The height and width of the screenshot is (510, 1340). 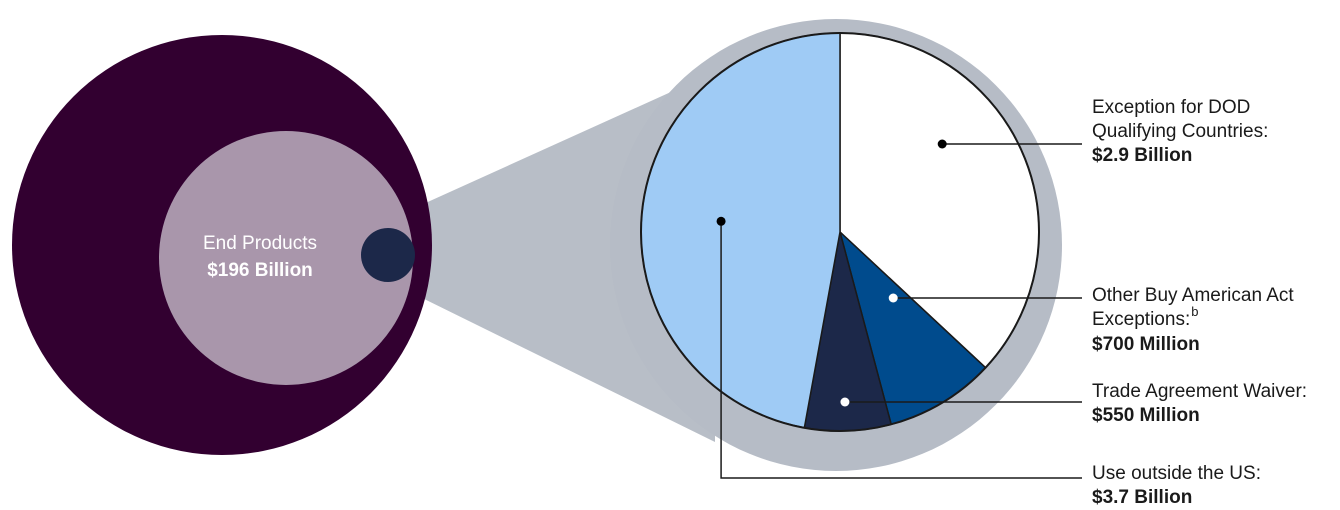 What do you see at coordinates (845, 402) in the screenshot?
I see `slice-trade-marker` at bounding box center [845, 402].